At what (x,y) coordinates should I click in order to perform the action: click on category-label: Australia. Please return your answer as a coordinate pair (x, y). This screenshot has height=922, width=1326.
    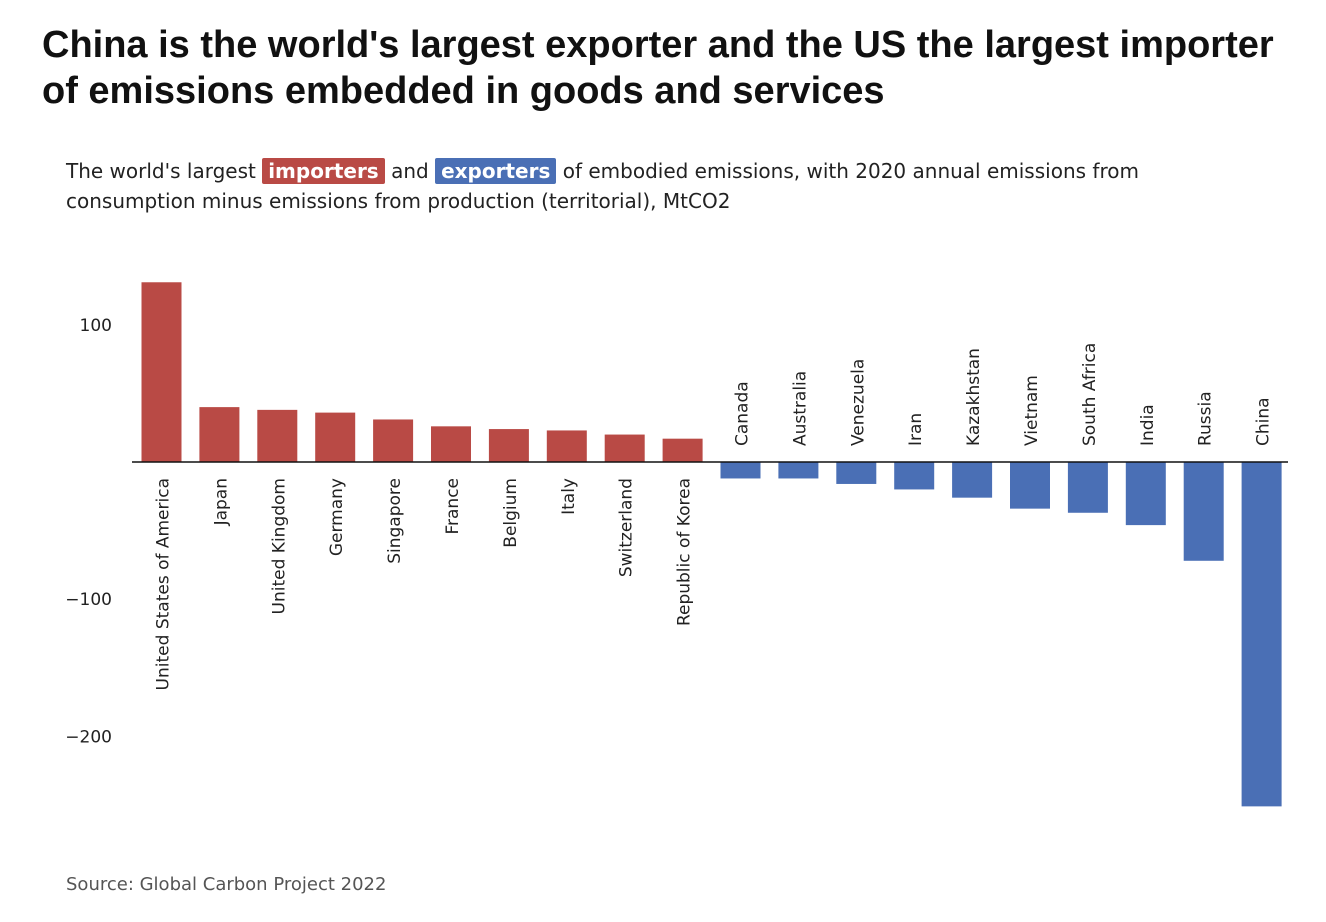
    Looking at the image, I should click on (800, 408).